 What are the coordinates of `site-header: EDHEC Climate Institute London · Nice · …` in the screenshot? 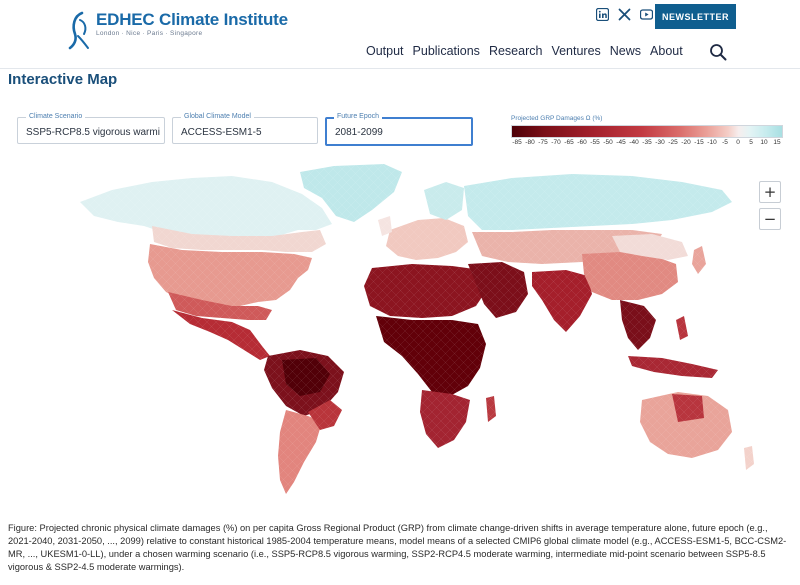 It's located at (400, 34).